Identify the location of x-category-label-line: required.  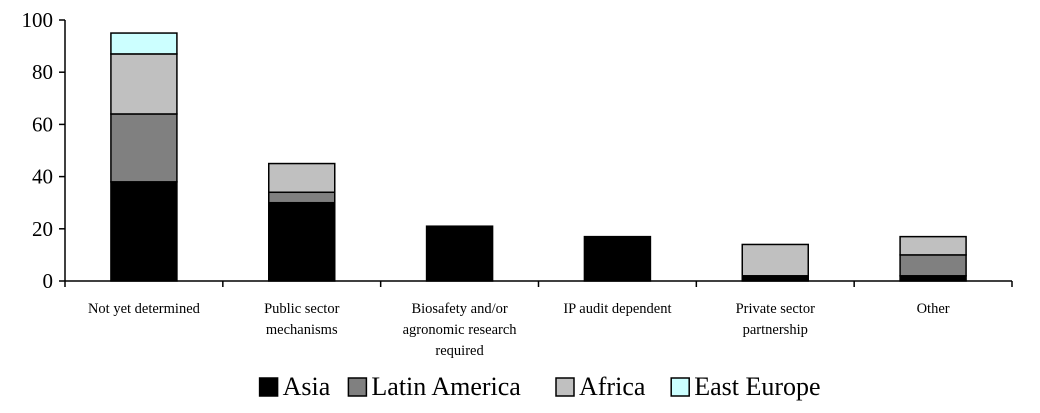
(459, 351).